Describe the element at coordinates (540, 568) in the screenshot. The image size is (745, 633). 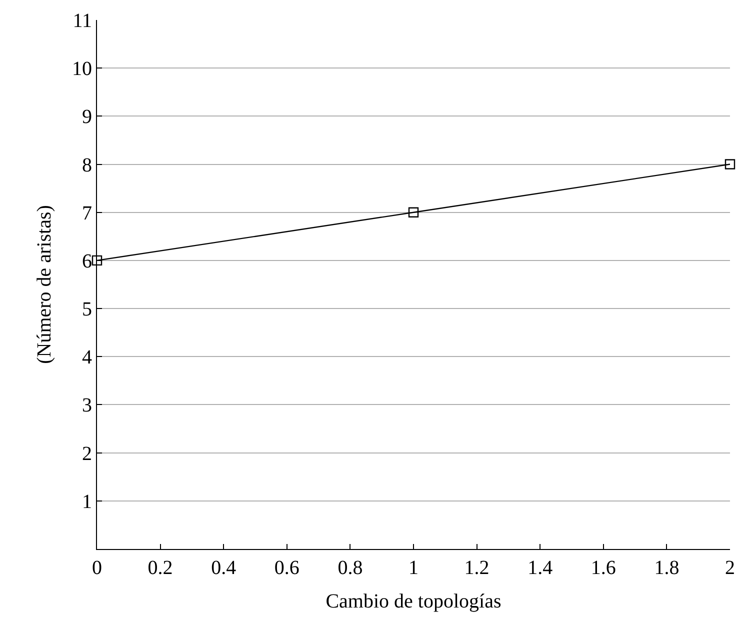
I see `x-tick-label: 1.4` at that location.